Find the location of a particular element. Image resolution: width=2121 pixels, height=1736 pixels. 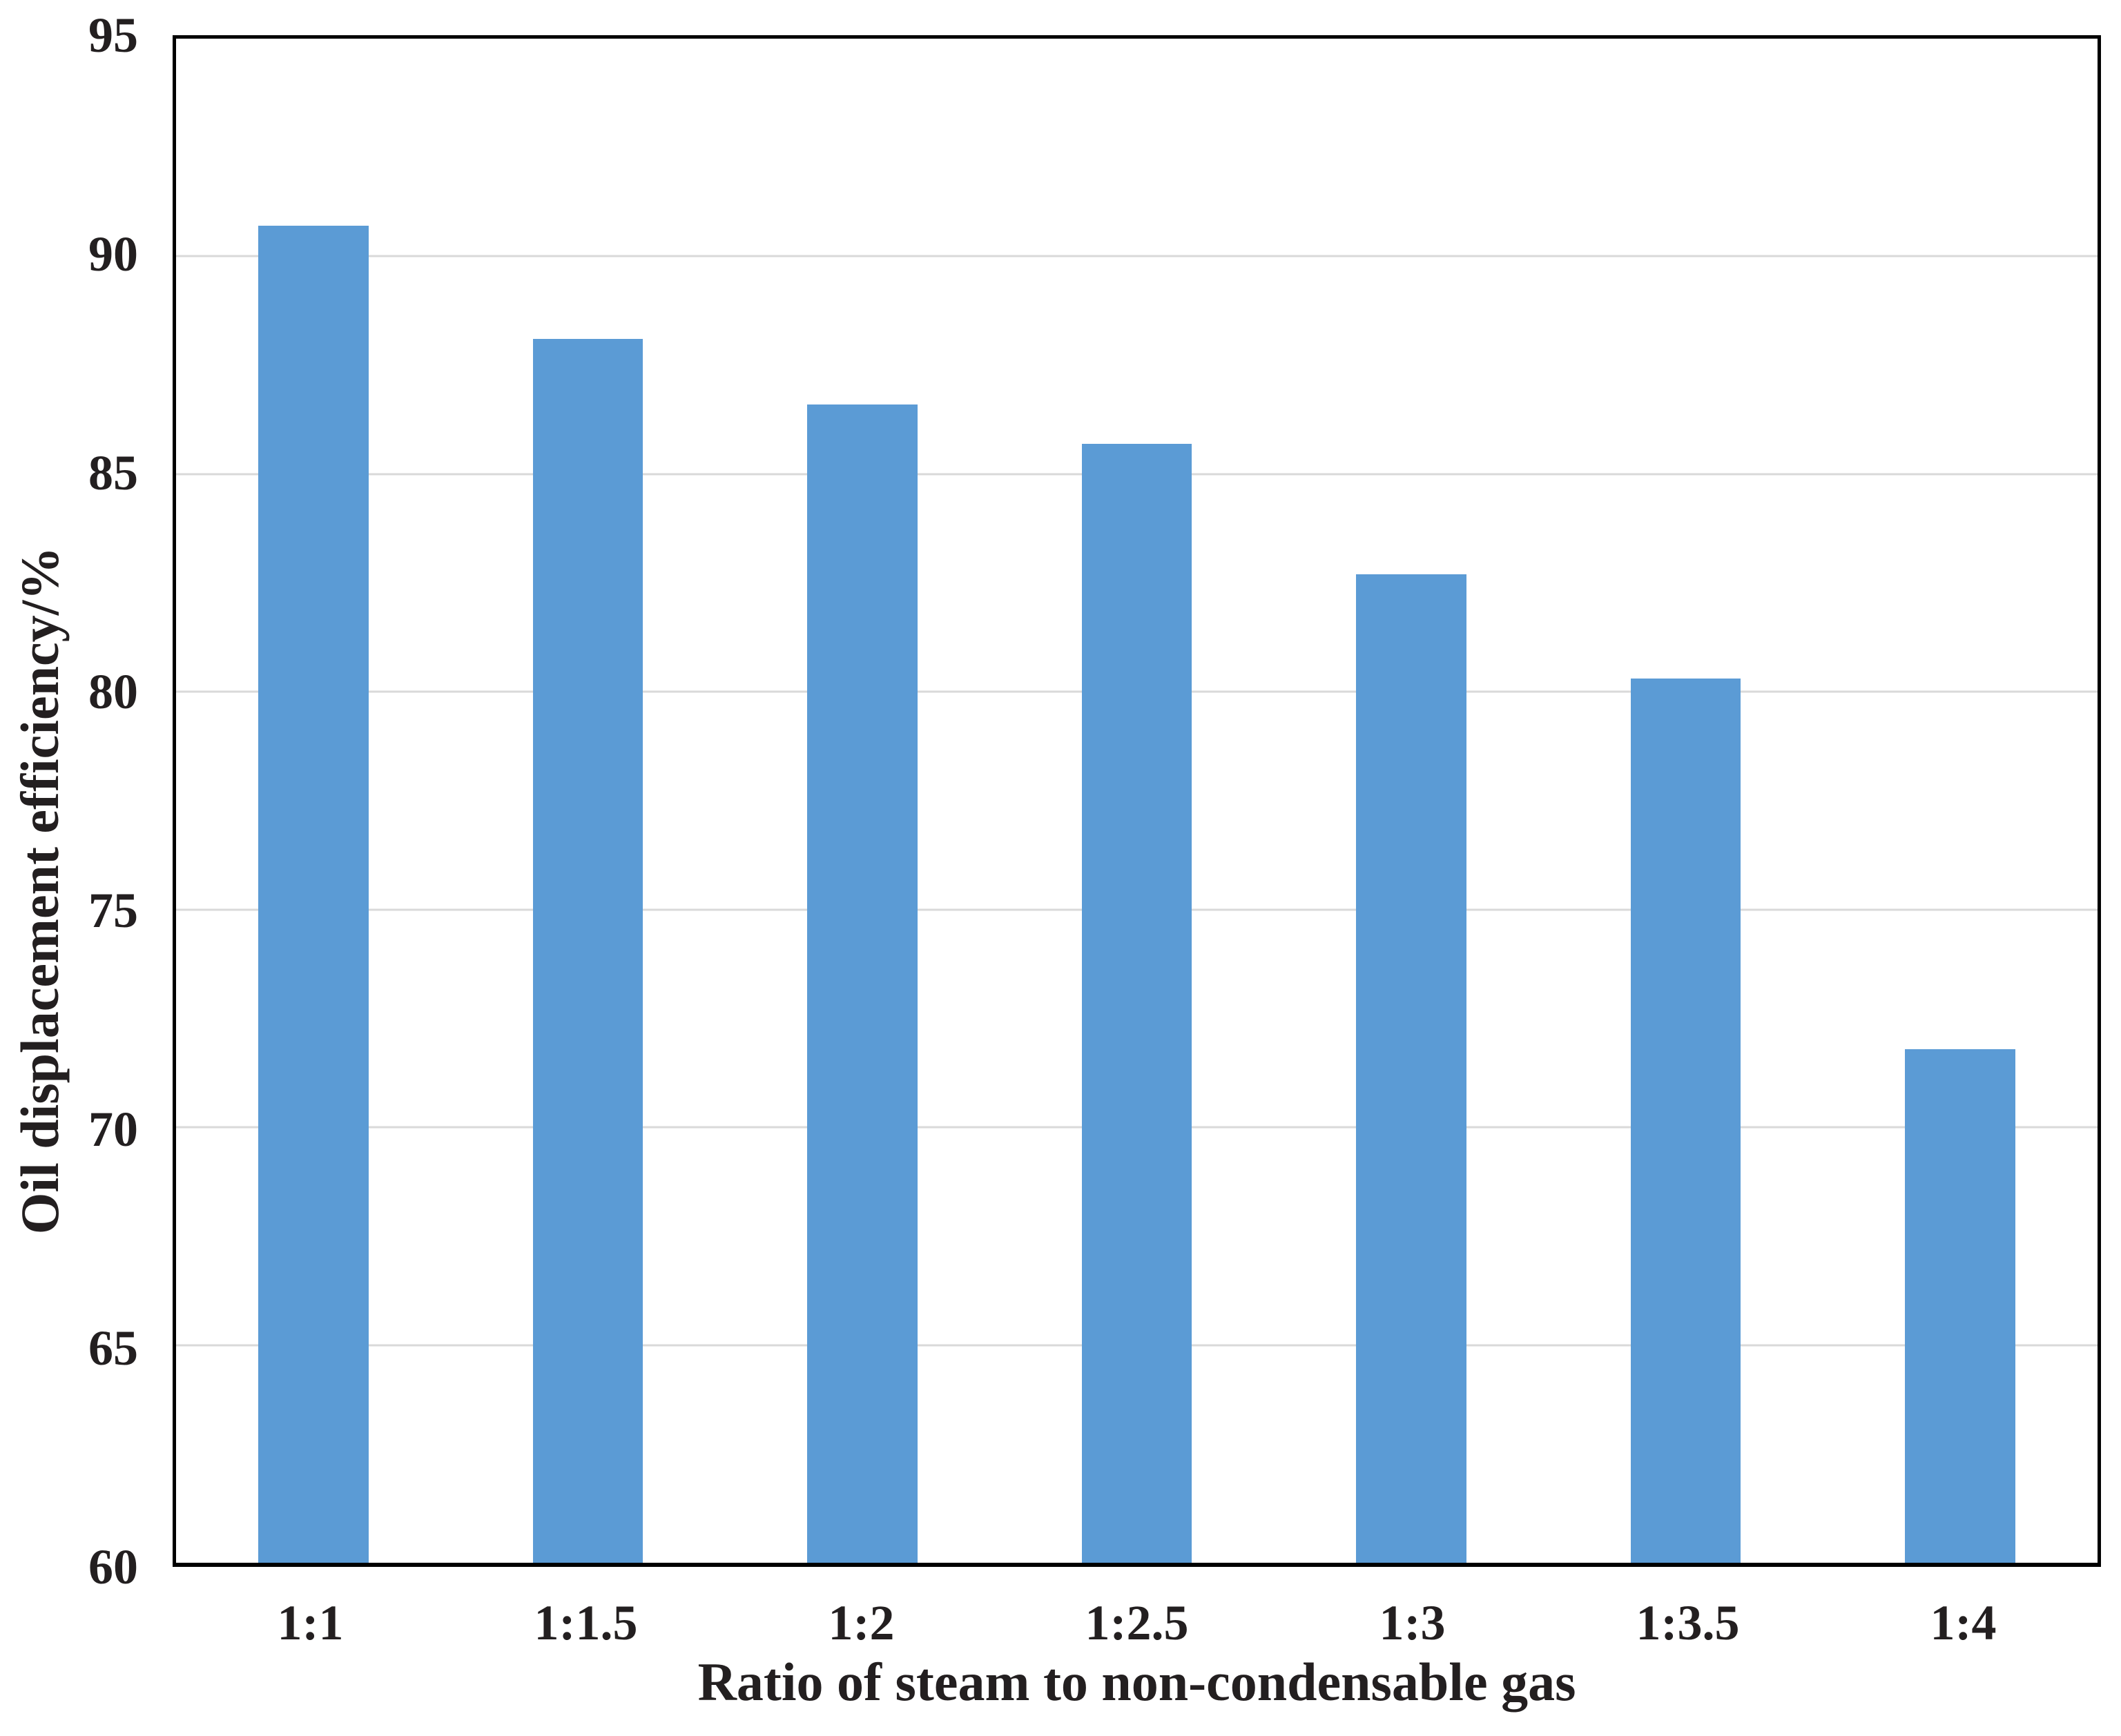

x-axis-tick-labels: 1:1 1:1.5 1:2 1:2.5 1:3 1:3.5 1:4 is located at coordinates (1137, 1625).